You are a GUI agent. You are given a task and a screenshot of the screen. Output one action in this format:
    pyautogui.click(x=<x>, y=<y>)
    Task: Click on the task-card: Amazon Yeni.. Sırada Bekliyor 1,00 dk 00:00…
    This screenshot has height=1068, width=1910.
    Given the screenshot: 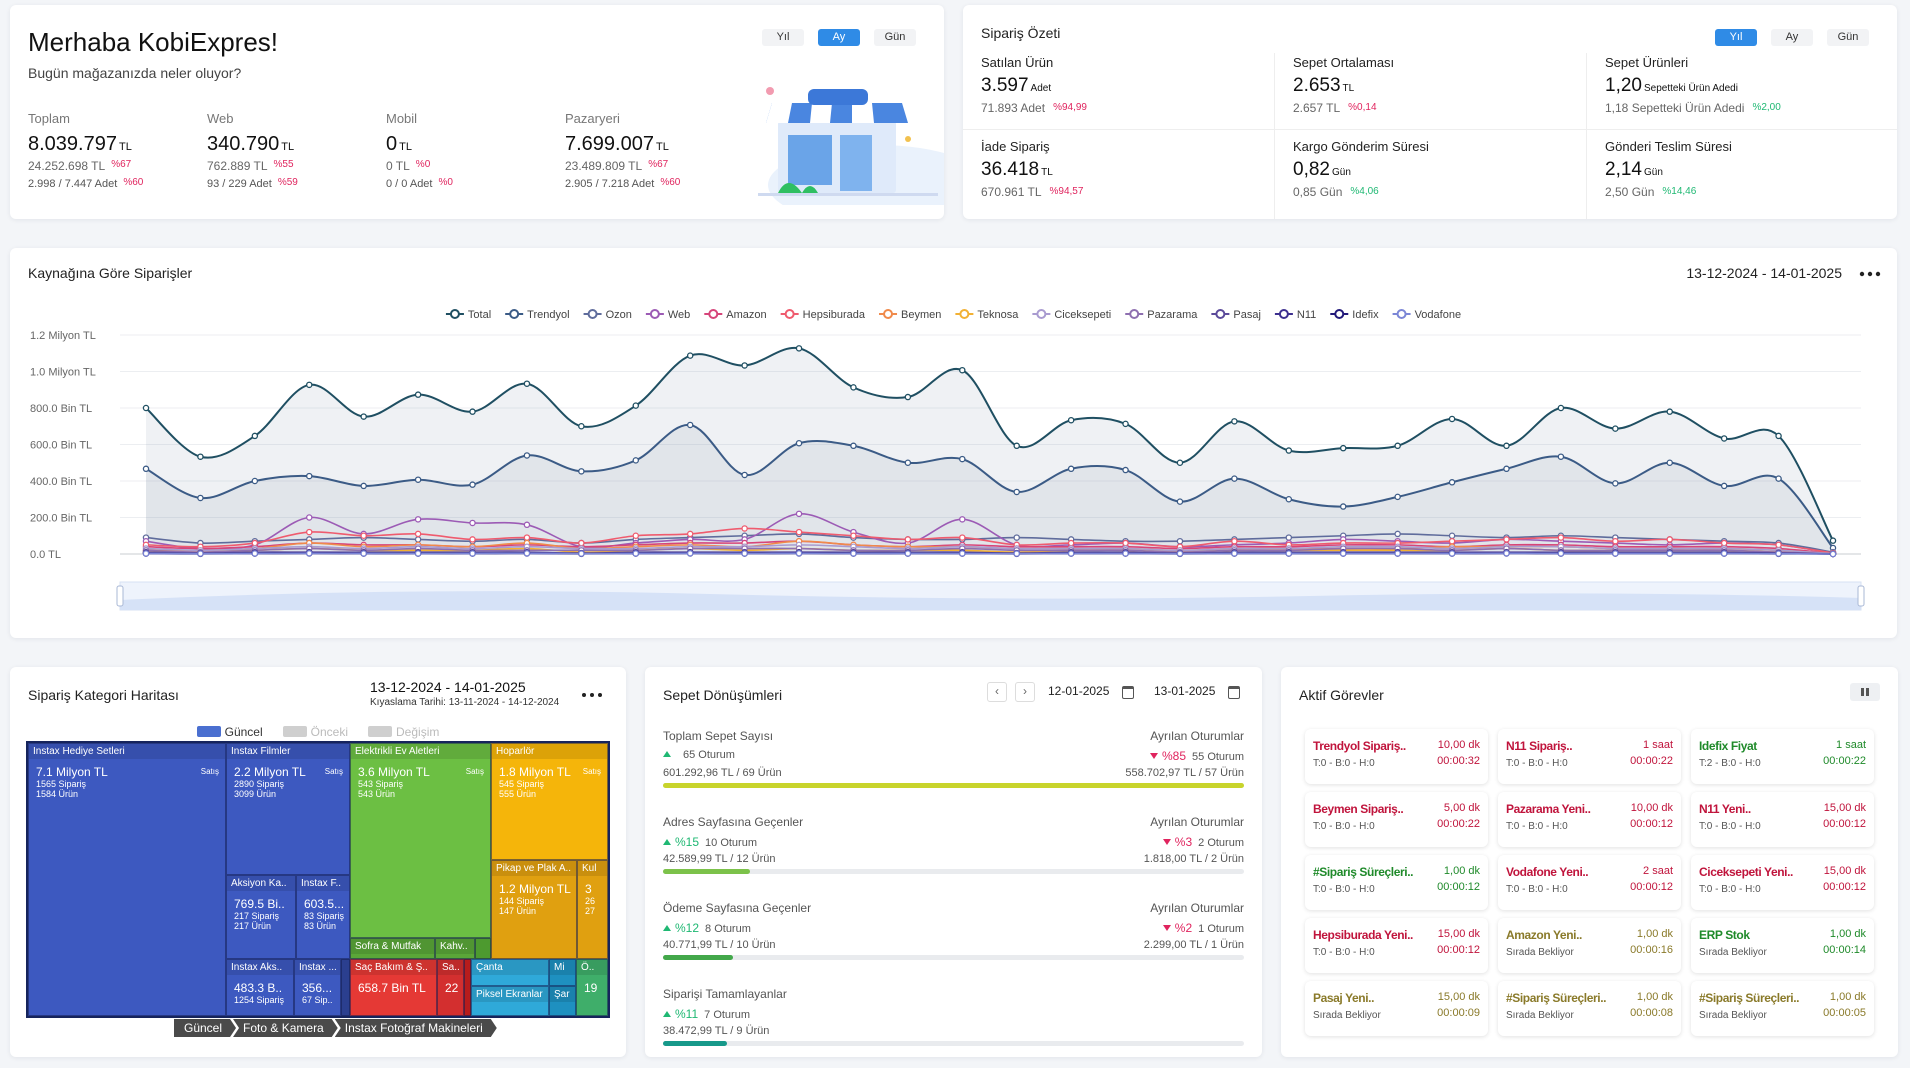 What is the action you would take?
    pyautogui.click(x=1589, y=945)
    